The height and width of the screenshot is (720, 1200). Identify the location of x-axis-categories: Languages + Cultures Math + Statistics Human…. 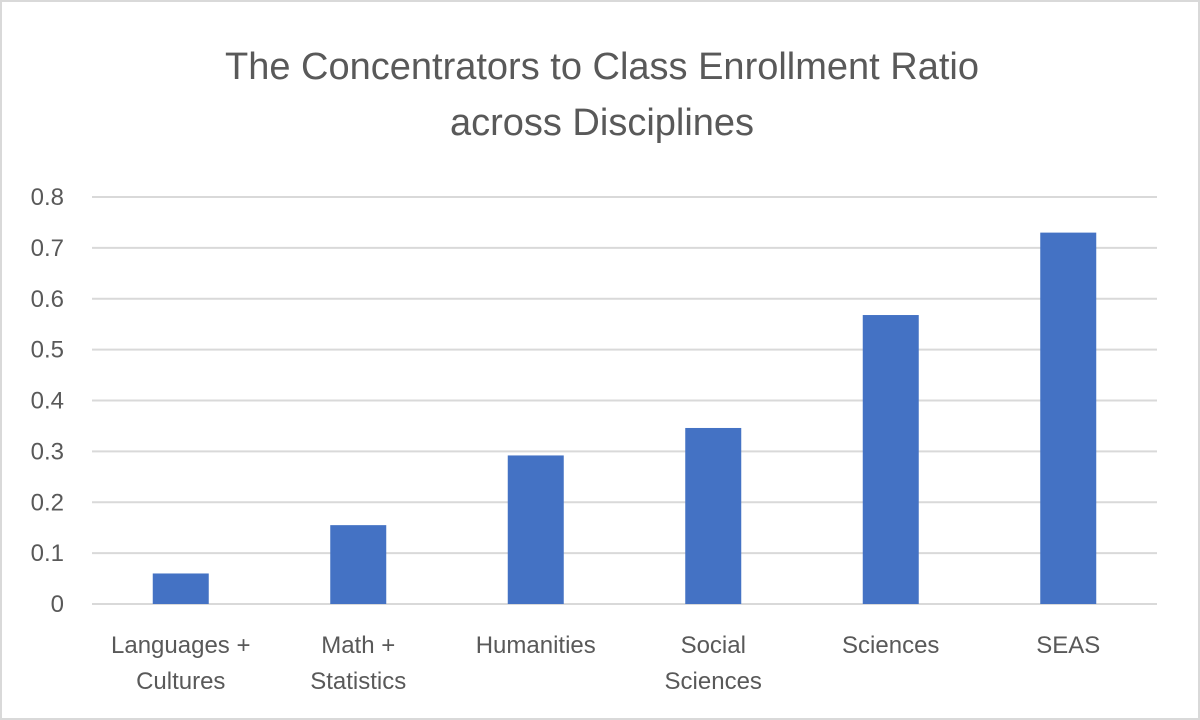
(605, 663).